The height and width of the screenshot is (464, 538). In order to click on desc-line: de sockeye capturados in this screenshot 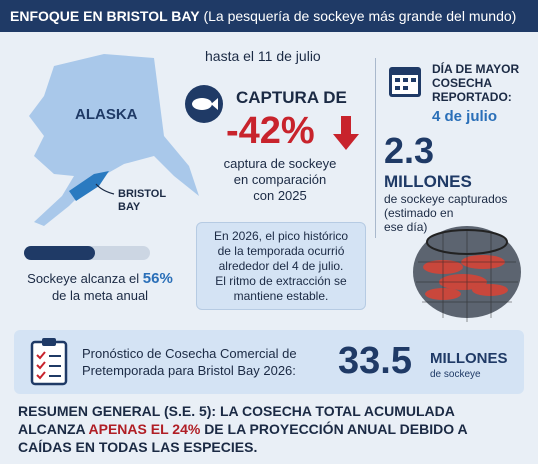, I will do `click(446, 199)`.